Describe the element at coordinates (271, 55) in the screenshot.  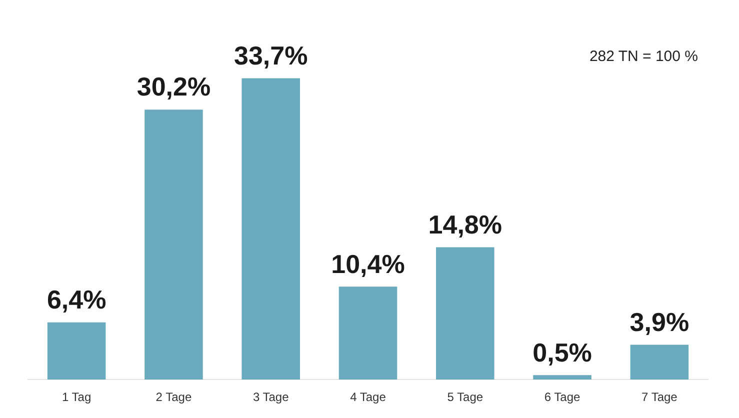
I see `data-label: 33,7%` at that location.